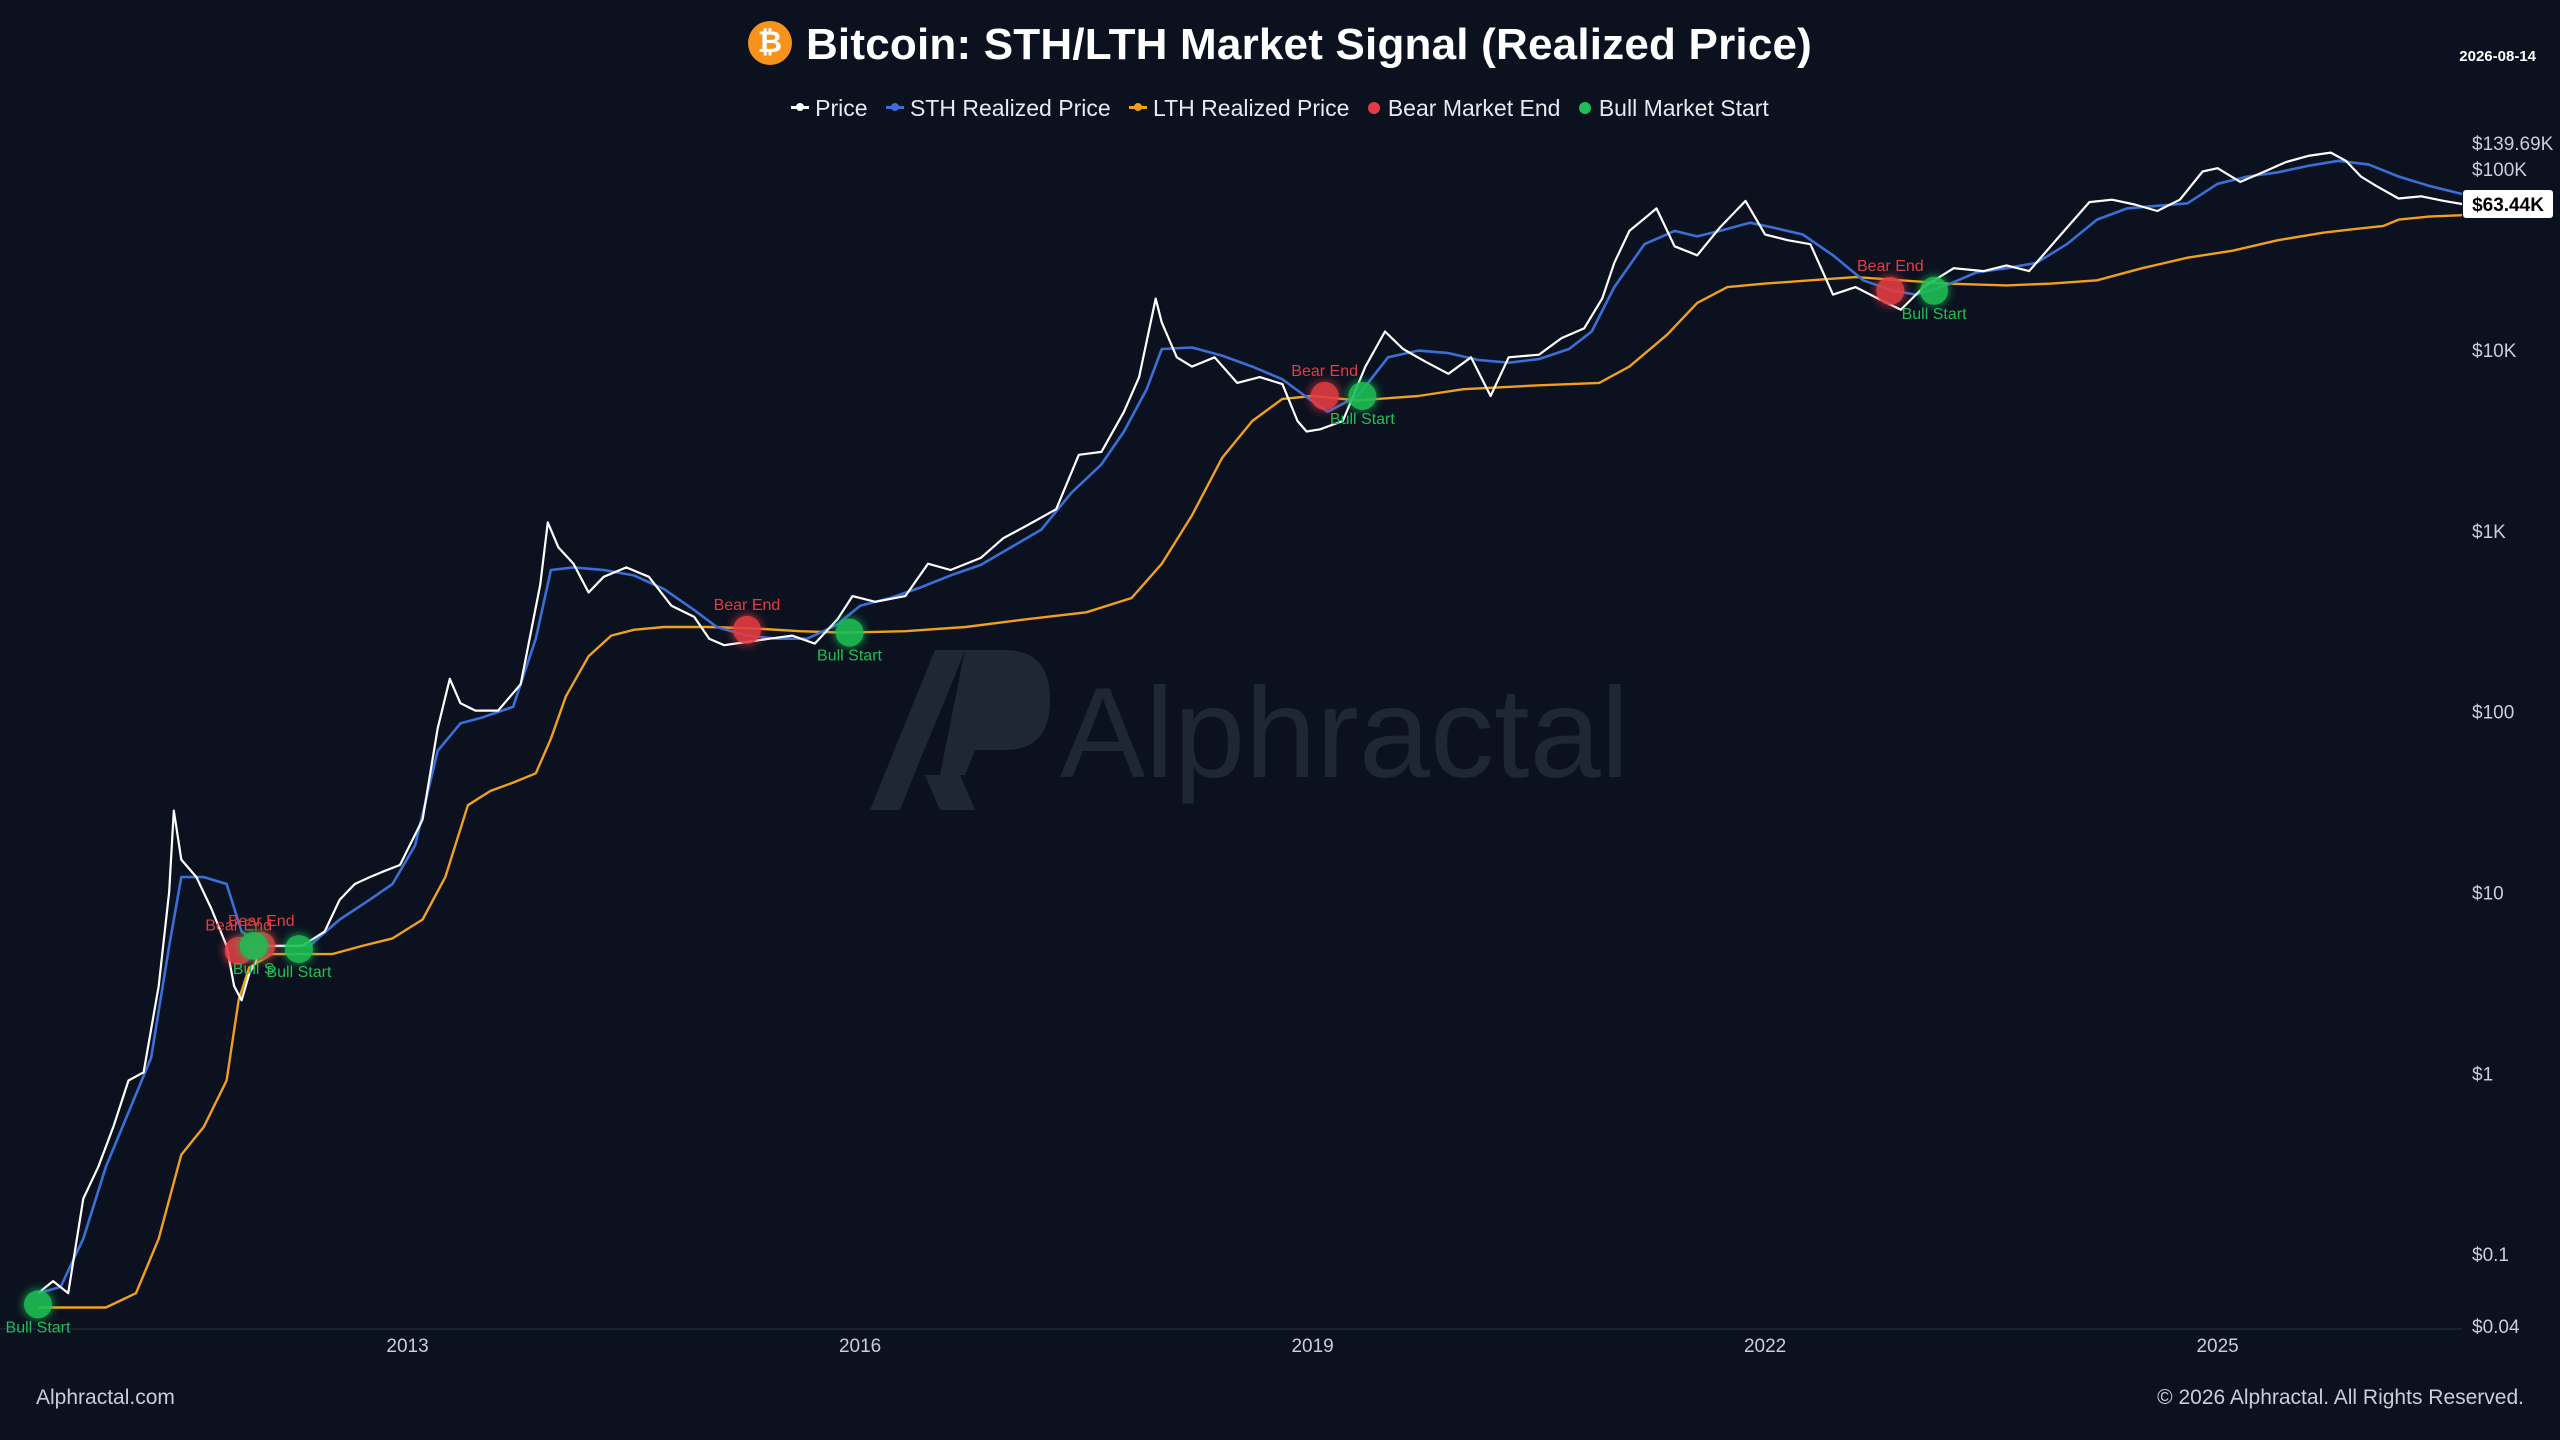 This screenshot has width=2560, height=1440. I want to click on y-tick-label-4: $100, so click(2493, 713).